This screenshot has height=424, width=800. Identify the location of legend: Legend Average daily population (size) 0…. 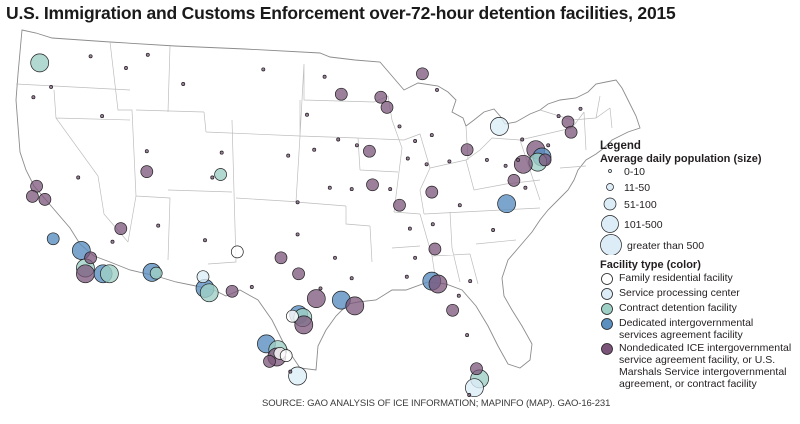
(700, 265).